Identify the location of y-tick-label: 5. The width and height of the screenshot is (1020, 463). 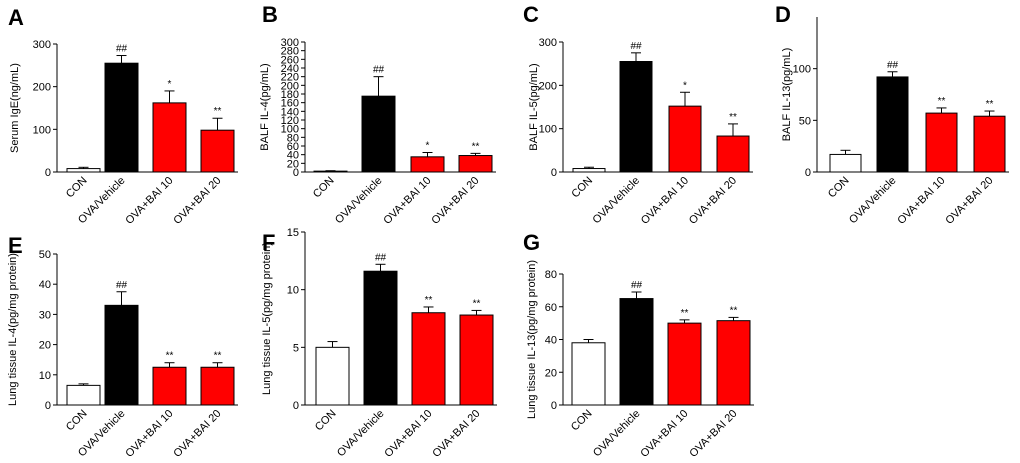
(296, 348).